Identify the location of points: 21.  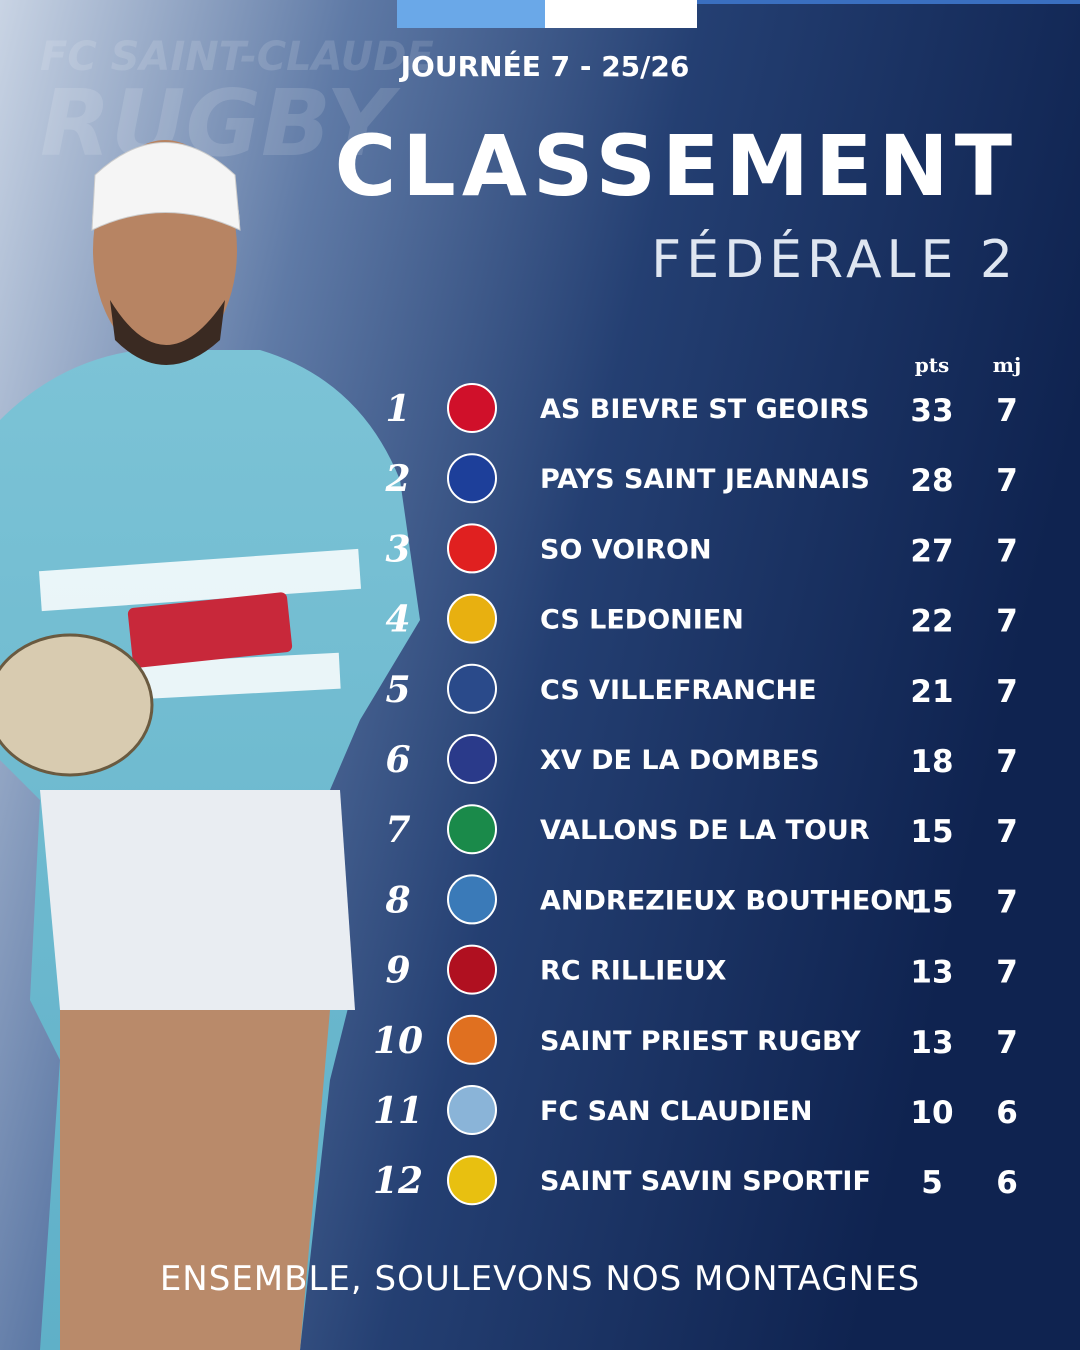
(931, 692).